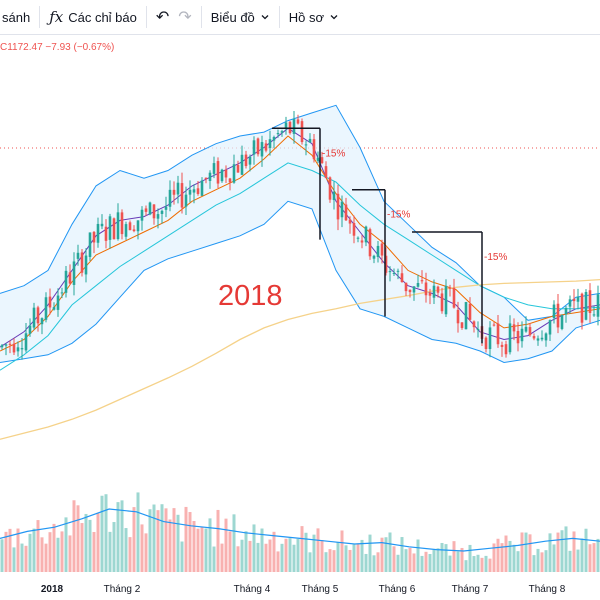  Describe the element at coordinates (320, 589) in the screenshot. I see `x-tick-label: Tháng 5` at that location.